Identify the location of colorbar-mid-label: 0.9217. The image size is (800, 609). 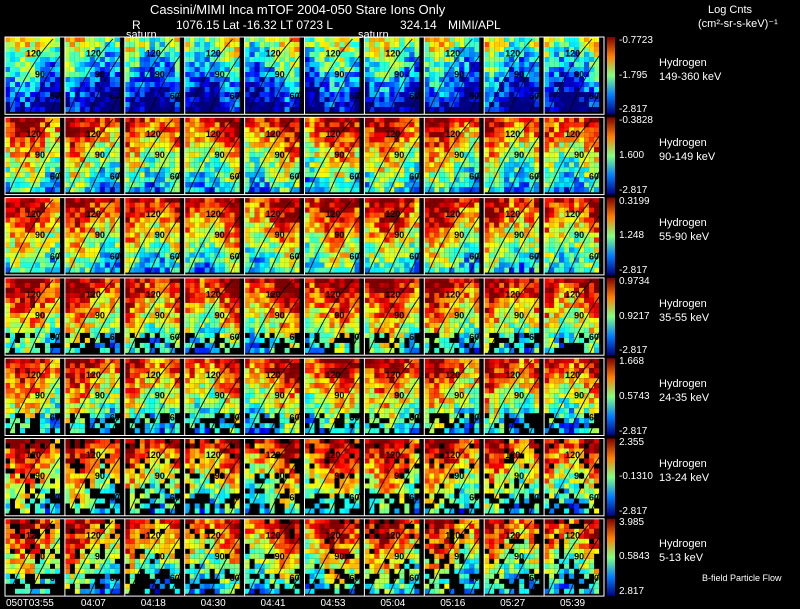
(634, 316).